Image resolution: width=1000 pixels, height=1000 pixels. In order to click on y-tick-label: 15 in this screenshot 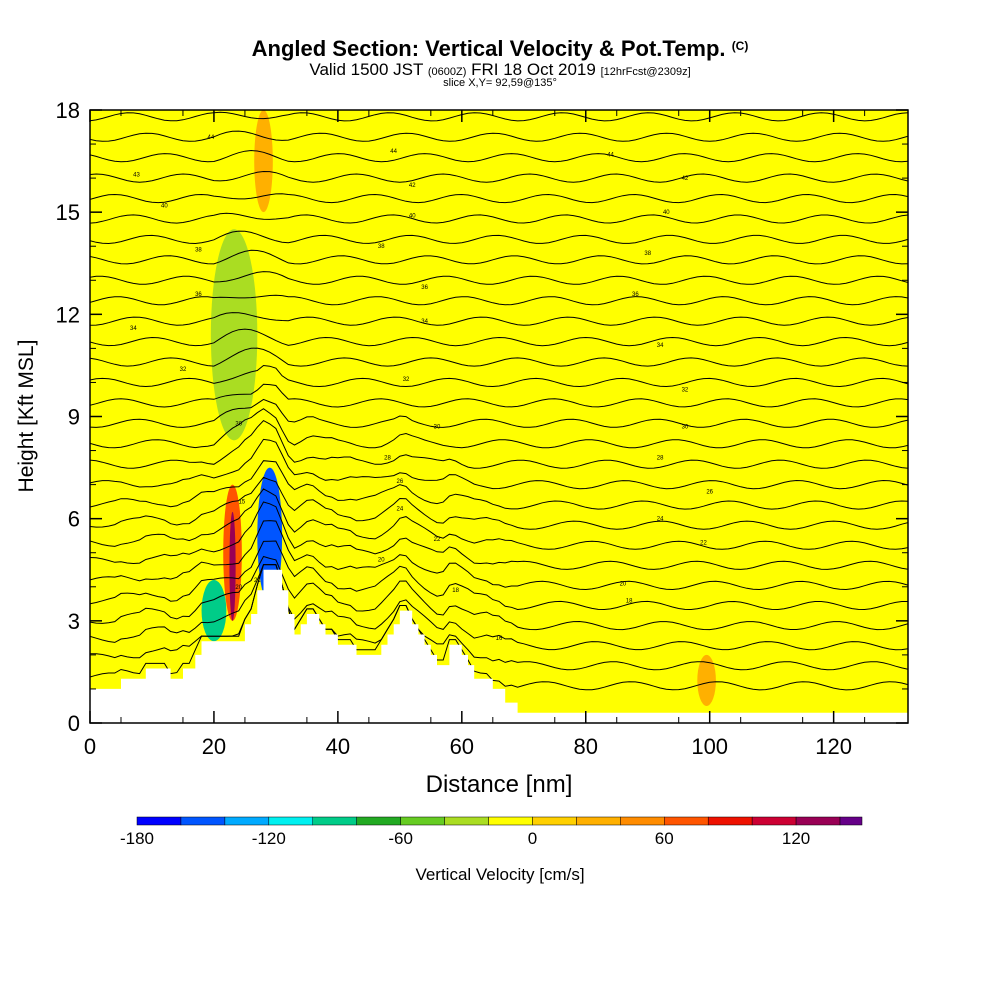, I will do `click(68, 212)`.